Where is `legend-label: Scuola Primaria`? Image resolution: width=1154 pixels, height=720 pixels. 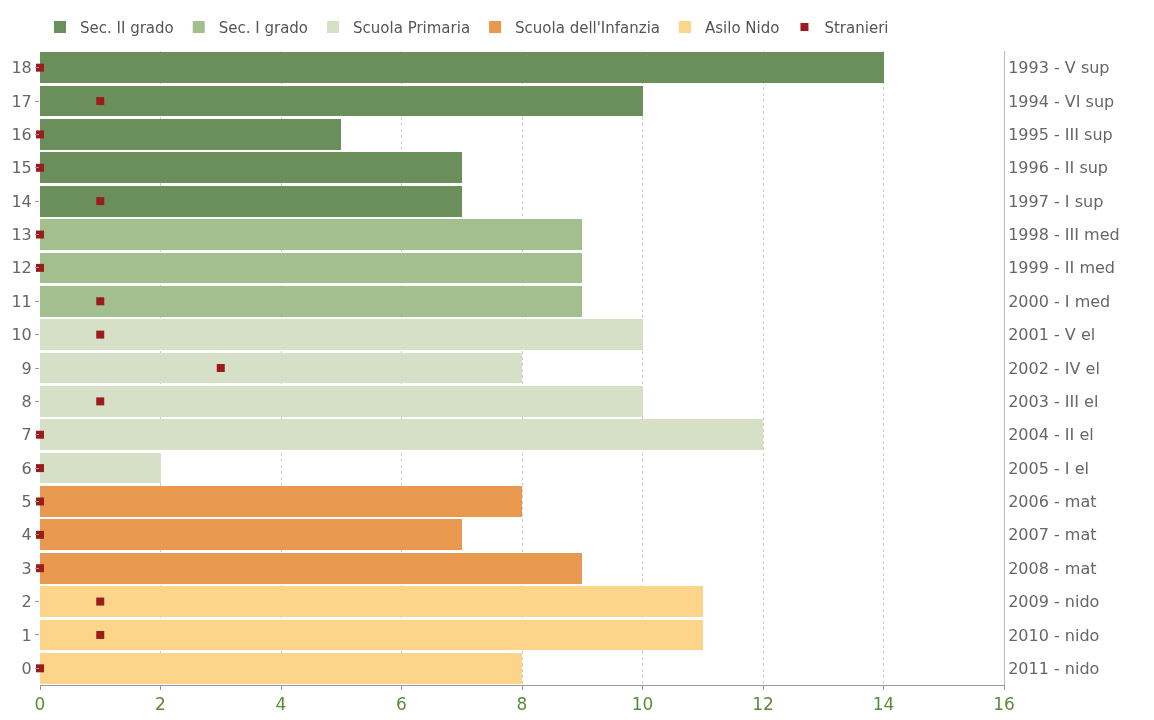
legend-label: Scuola Primaria is located at coordinates (412, 27).